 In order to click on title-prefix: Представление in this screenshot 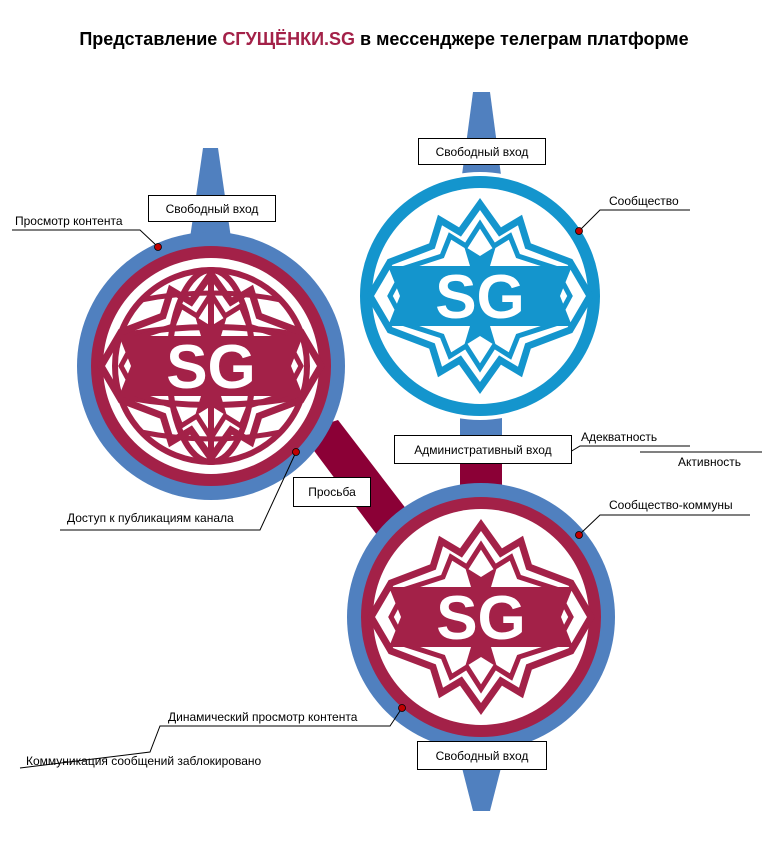, I will do `click(151, 39)`.